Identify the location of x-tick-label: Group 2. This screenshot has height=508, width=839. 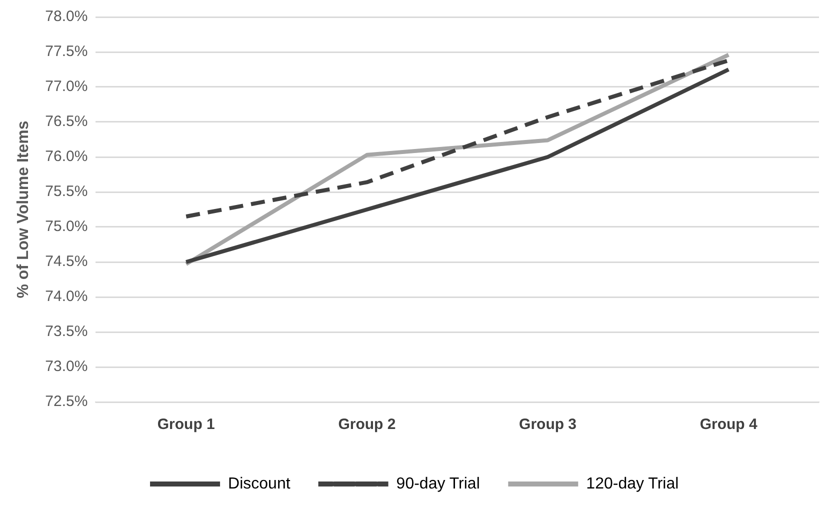
(367, 425).